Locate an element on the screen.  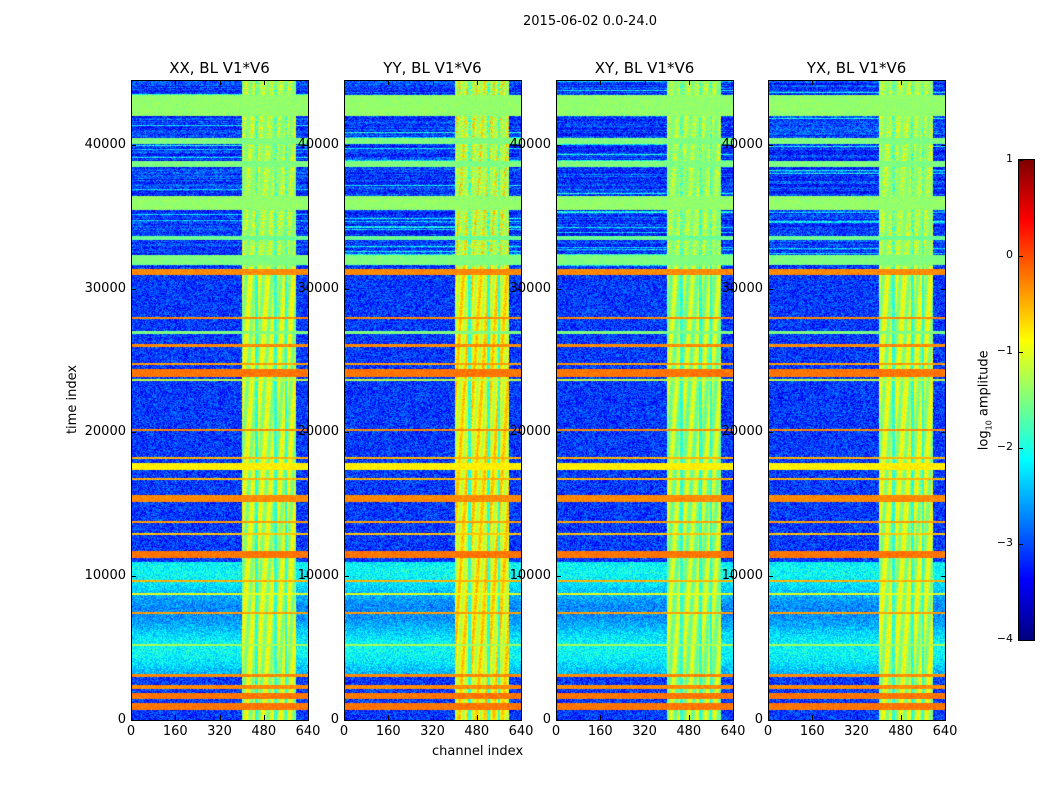
colorbar-tick-label: −2 is located at coordinates (1004, 446).